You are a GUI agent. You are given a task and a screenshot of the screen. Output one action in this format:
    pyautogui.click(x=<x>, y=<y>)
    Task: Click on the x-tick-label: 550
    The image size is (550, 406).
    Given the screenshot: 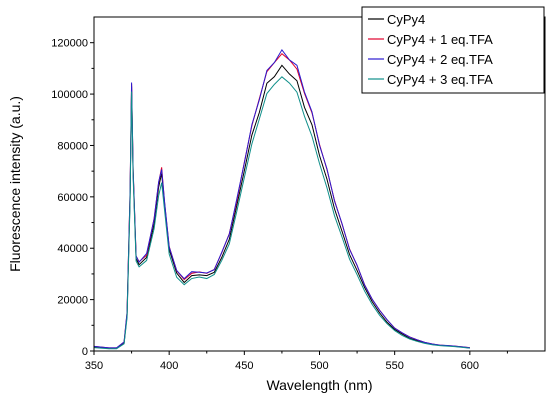 What is the action you would take?
    pyautogui.click(x=394, y=366)
    